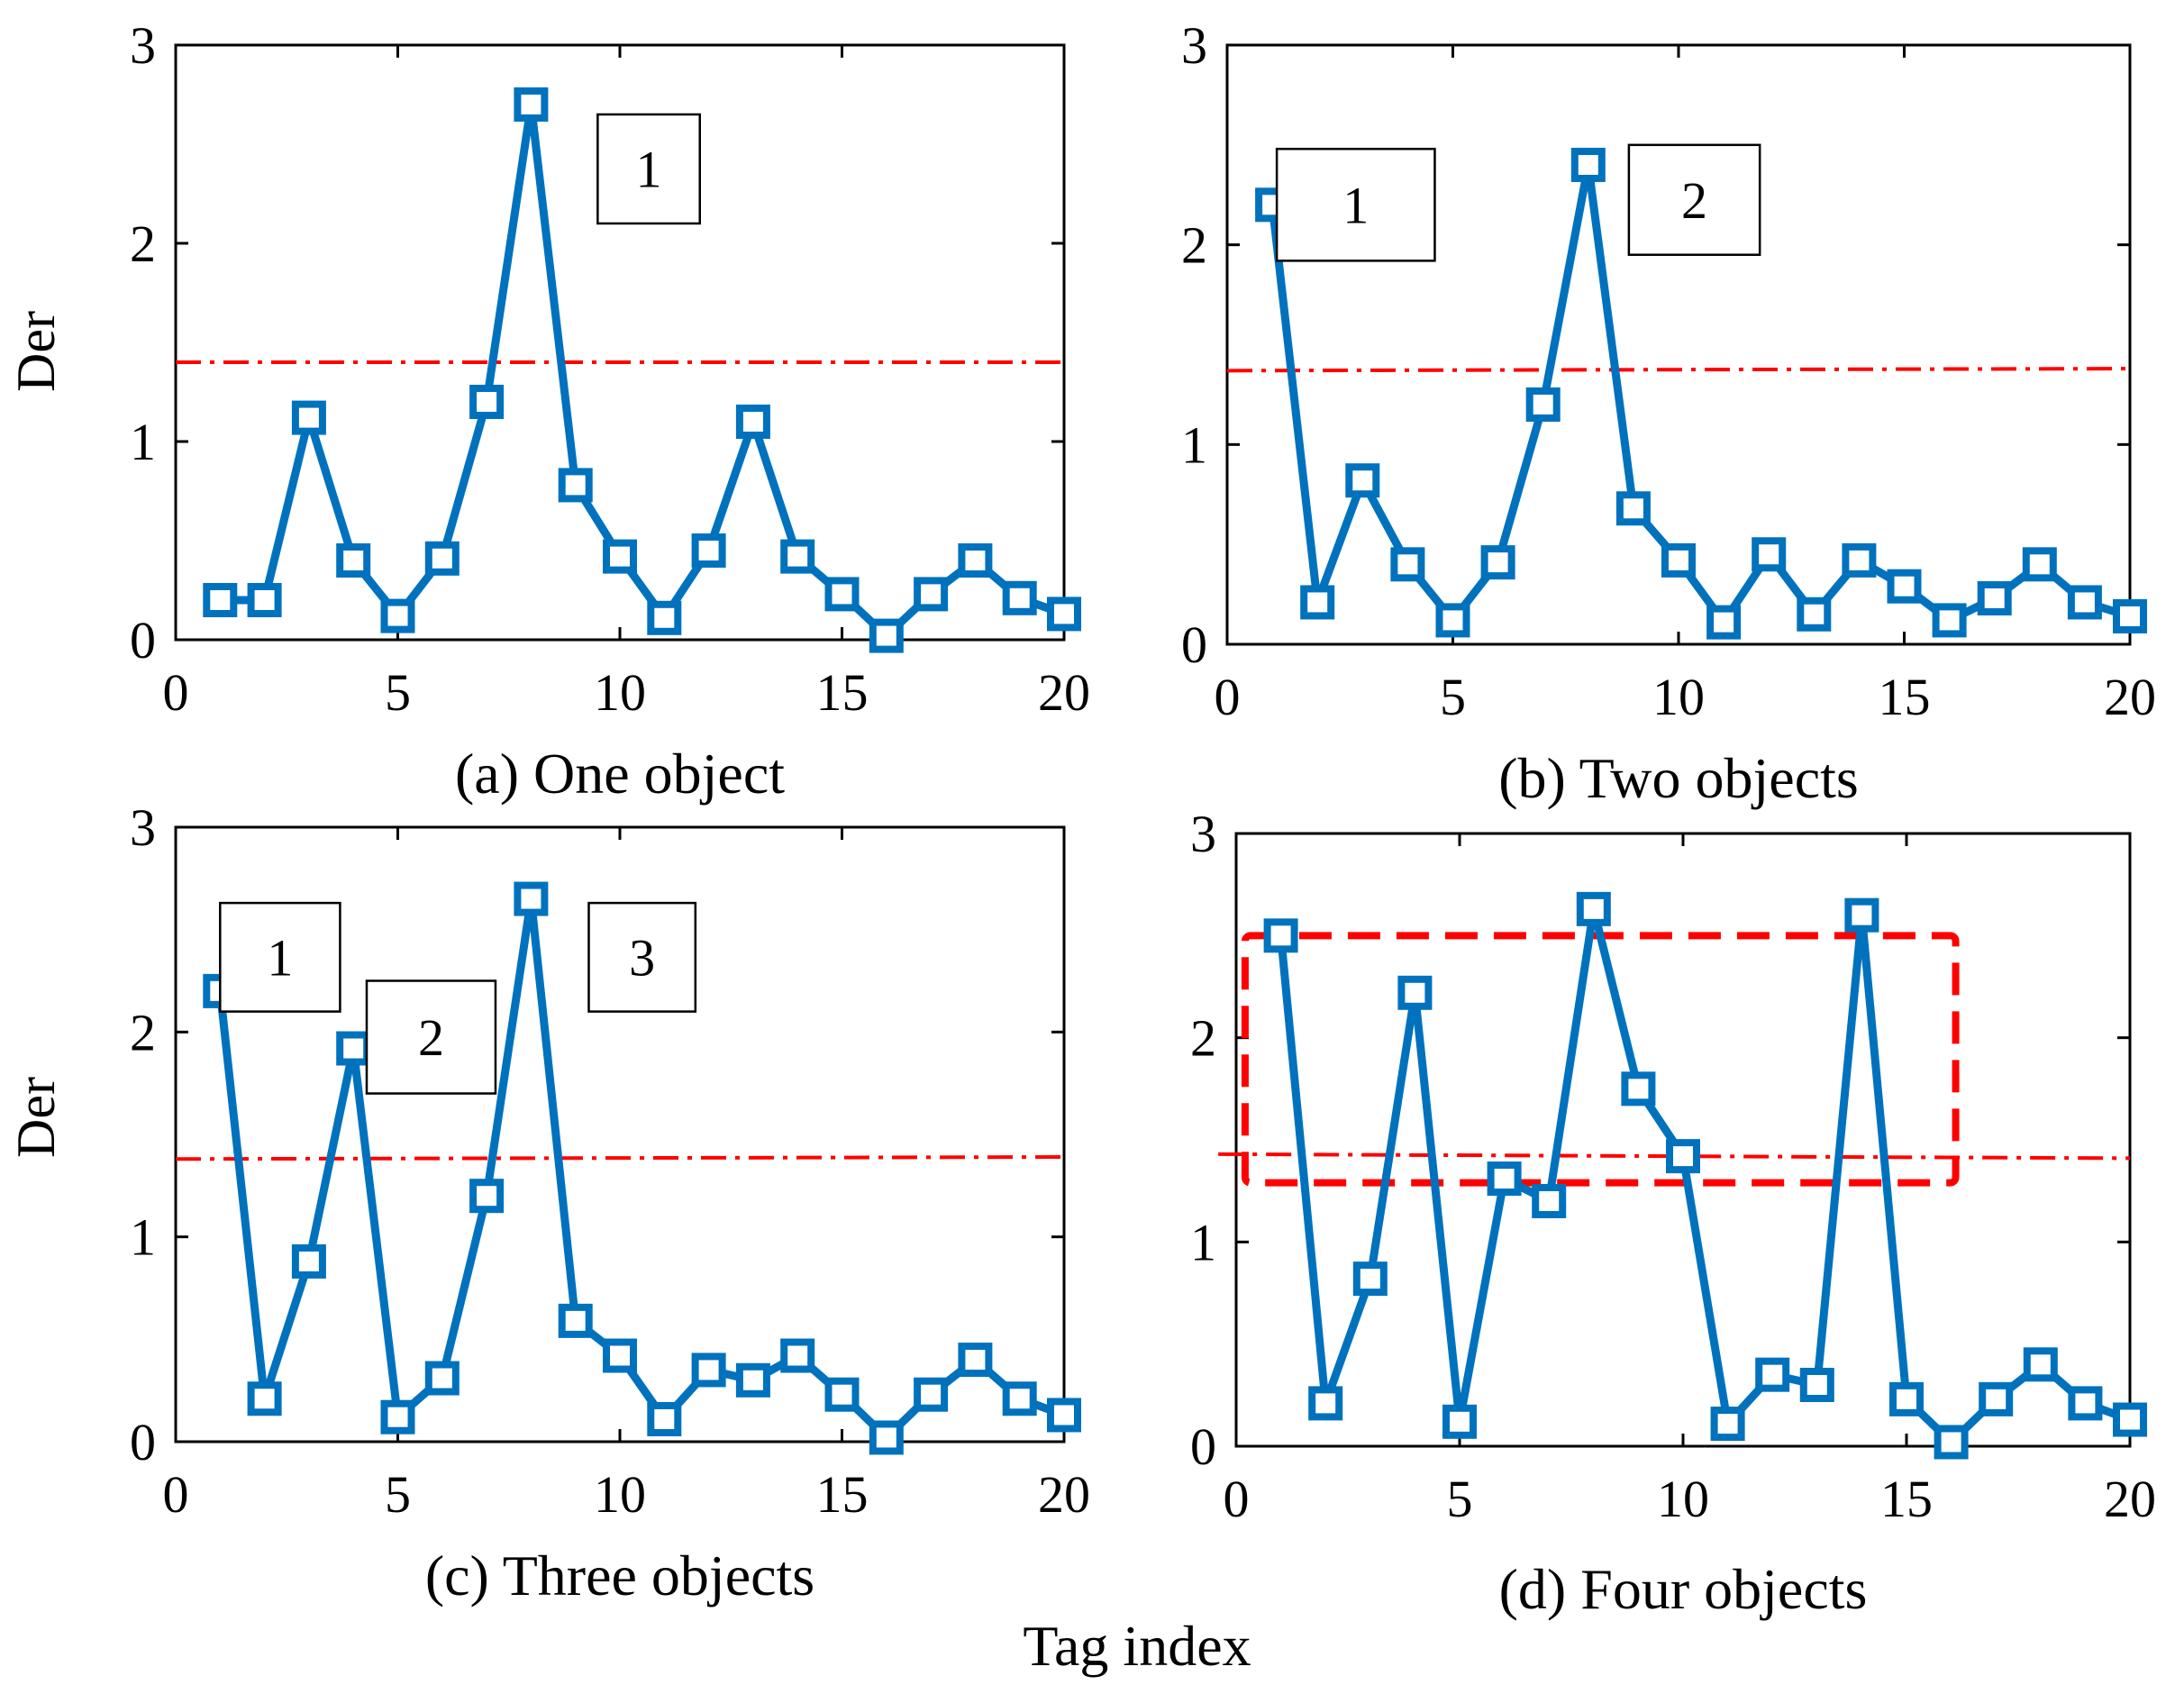  What do you see at coordinates (1694, 201) in the screenshot?
I see `annotation-label: 2` at bounding box center [1694, 201].